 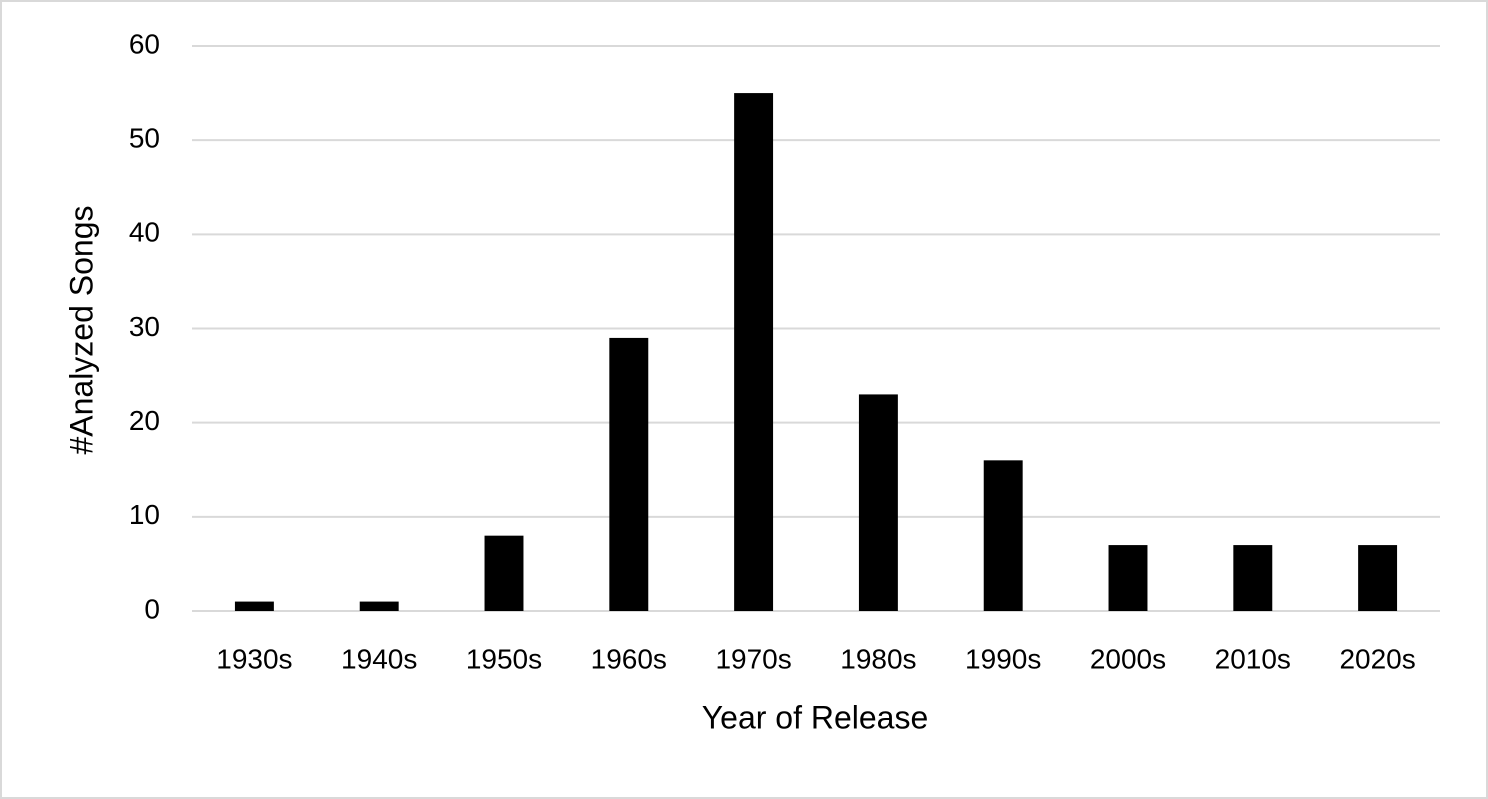 I want to click on y-tick-label: 30, so click(x=144, y=326).